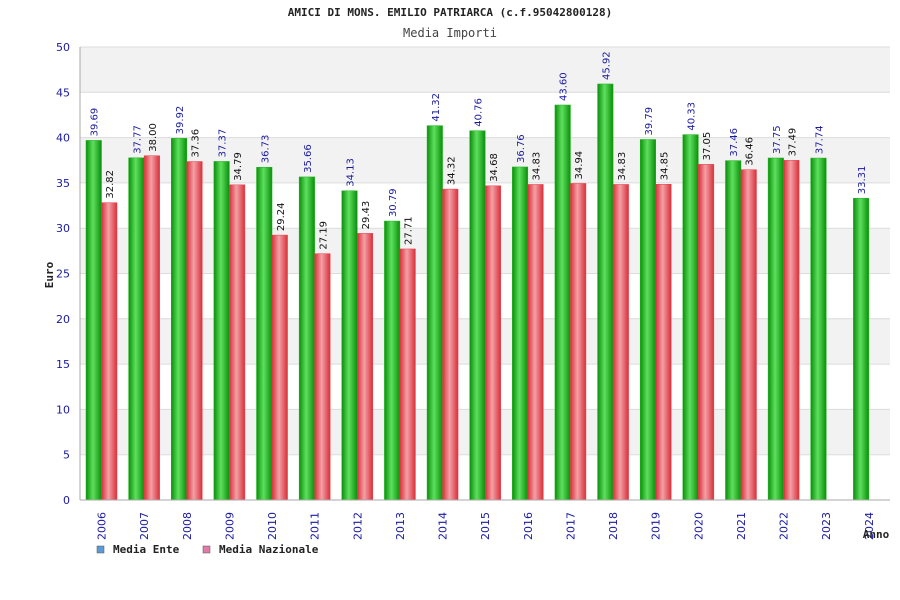 The width and height of the screenshot is (900, 600). What do you see at coordinates (826, 526) in the screenshot?
I see `x-tick-label: 2023` at bounding box center [826, 526].